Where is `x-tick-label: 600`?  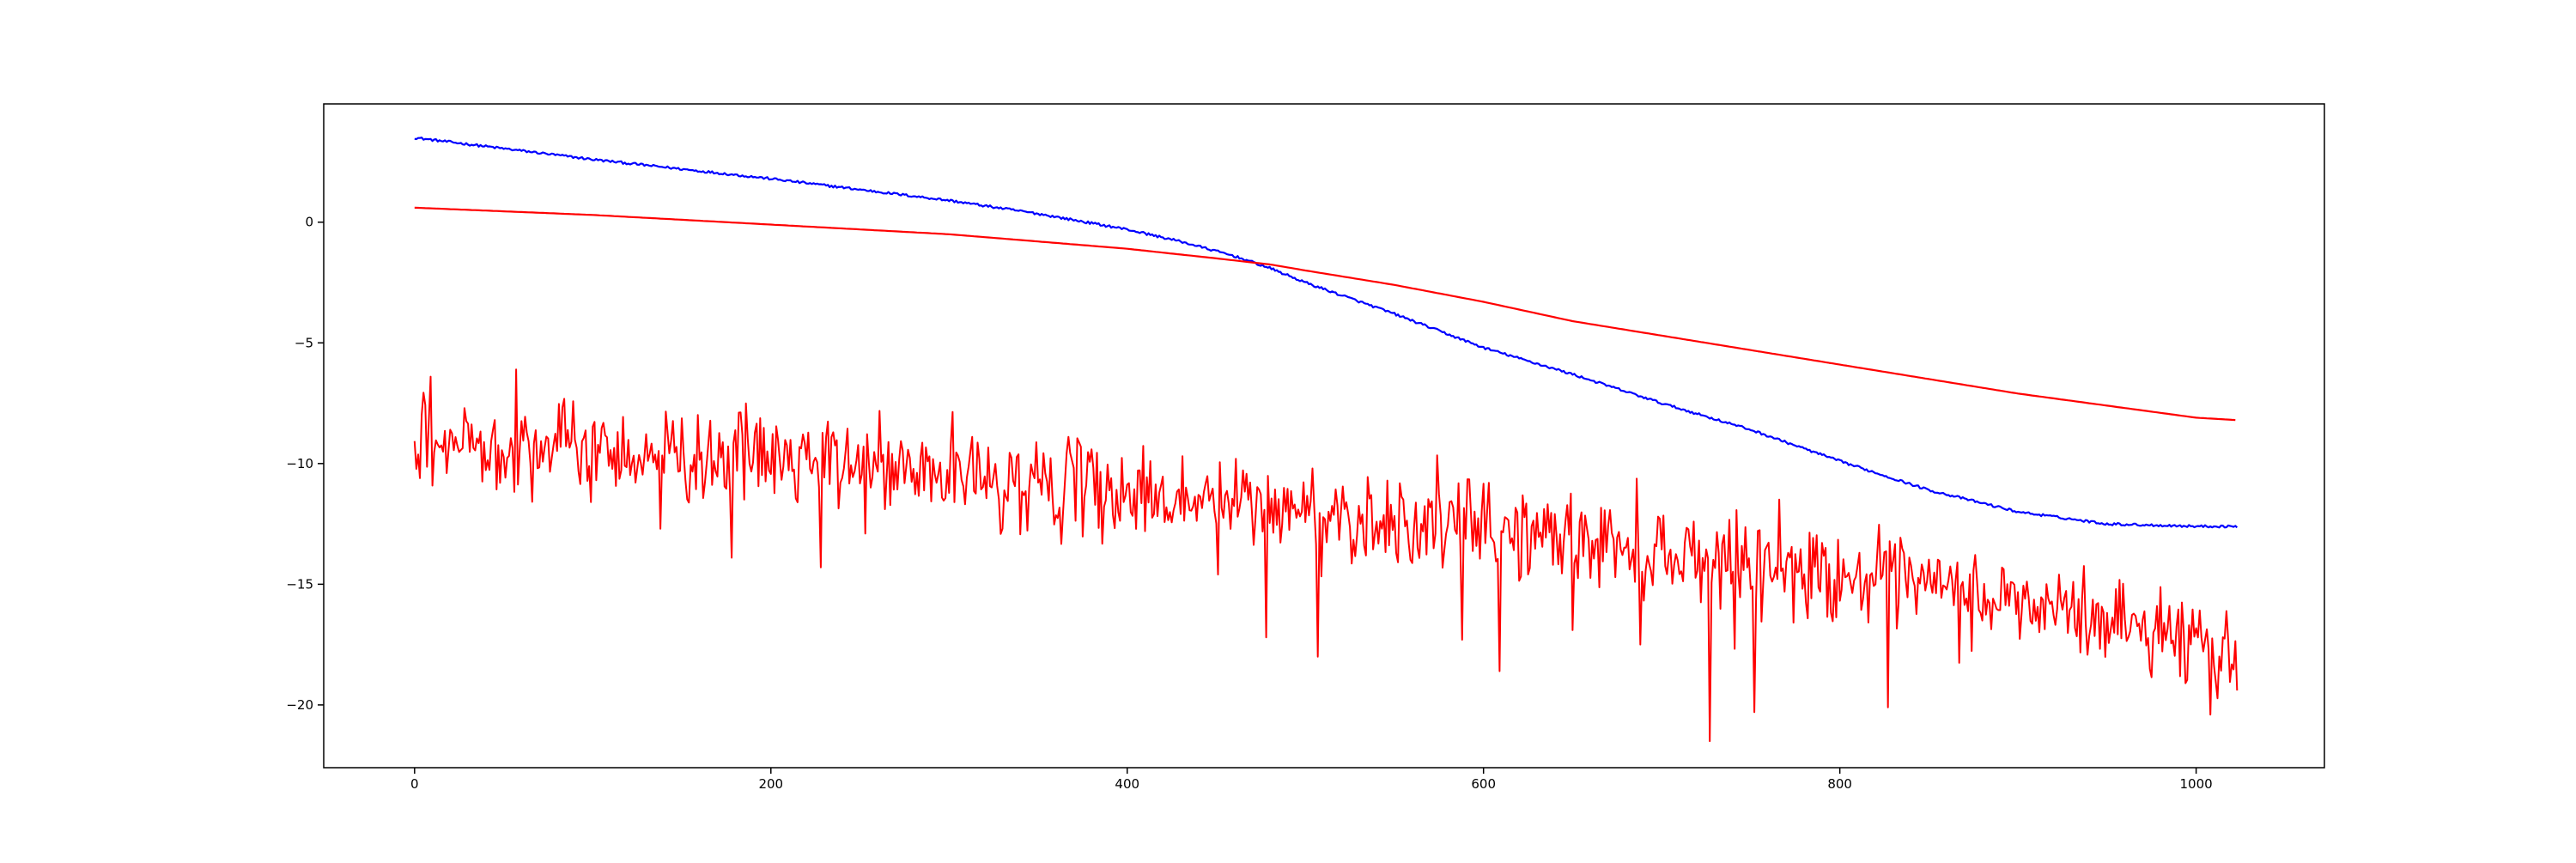 x-tick-label: 600 is located at coordinates (1484, 784).